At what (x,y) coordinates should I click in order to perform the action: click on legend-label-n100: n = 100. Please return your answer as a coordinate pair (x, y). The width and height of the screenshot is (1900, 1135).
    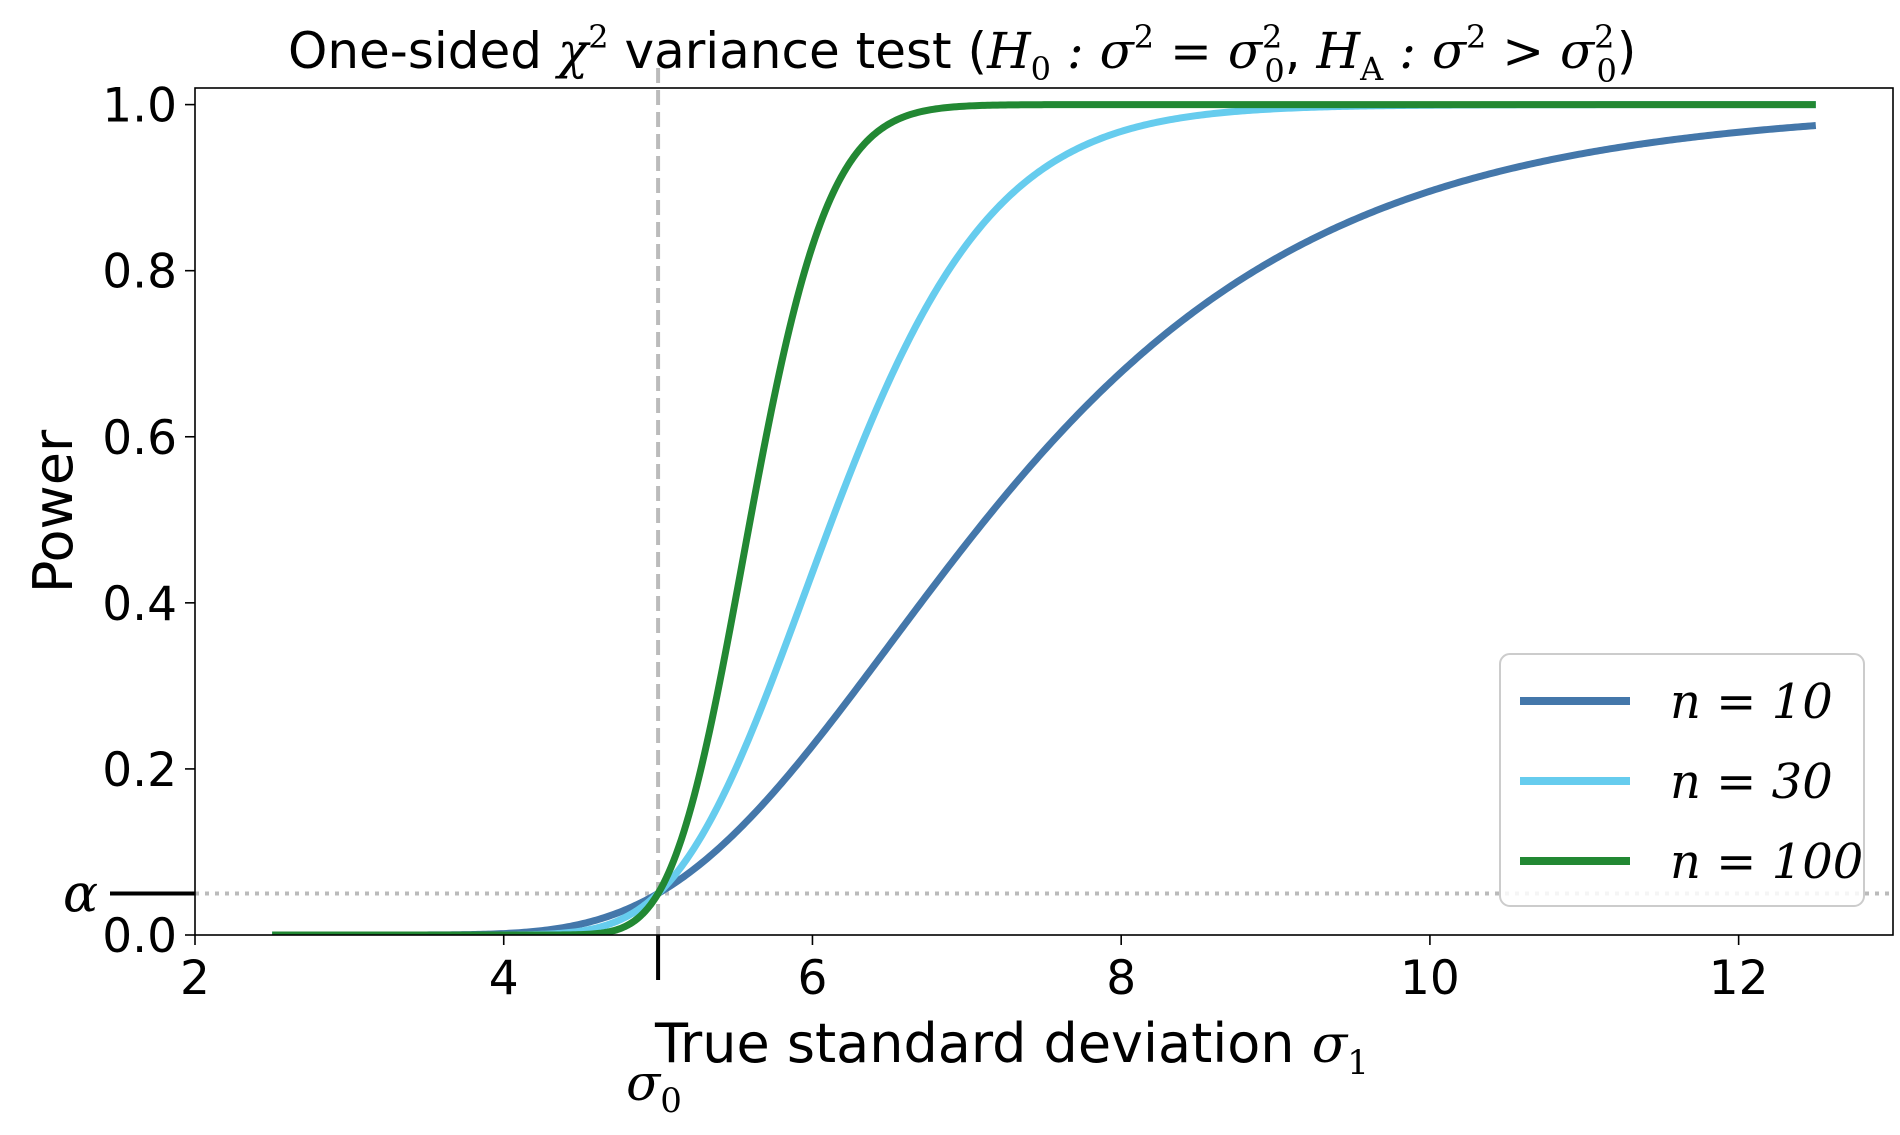
    Looking at the image, I should click on (1766, 862).